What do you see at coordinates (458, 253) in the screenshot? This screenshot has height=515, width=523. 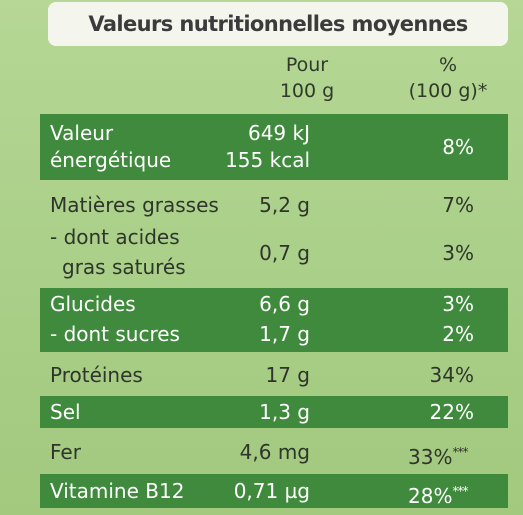 I see `row-saturated-fat-percent: 3%` at bounding box center [458, 253].